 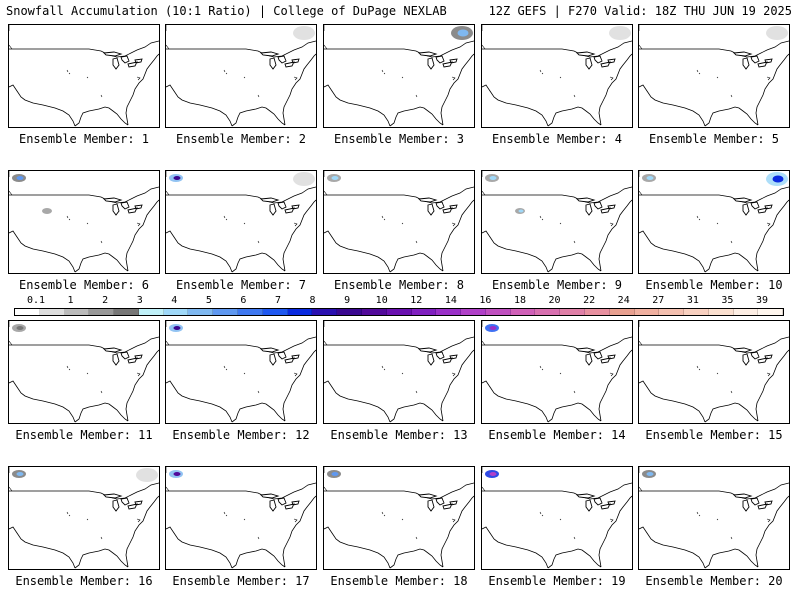 I want to click on ensemble-member-panel: Ensemble Member: 19, so click(x=557, y=530).